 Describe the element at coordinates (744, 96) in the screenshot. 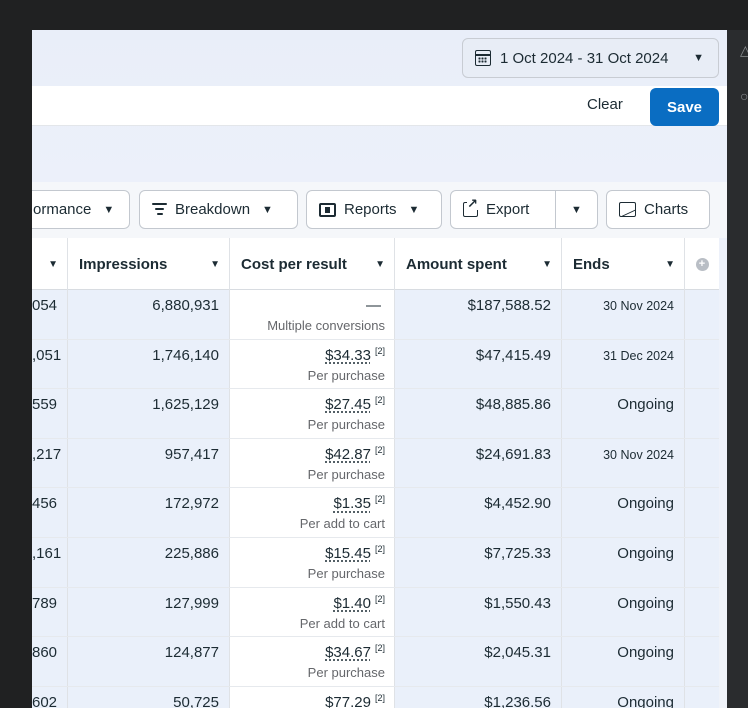

I see `edge-icon: ○` at that location.